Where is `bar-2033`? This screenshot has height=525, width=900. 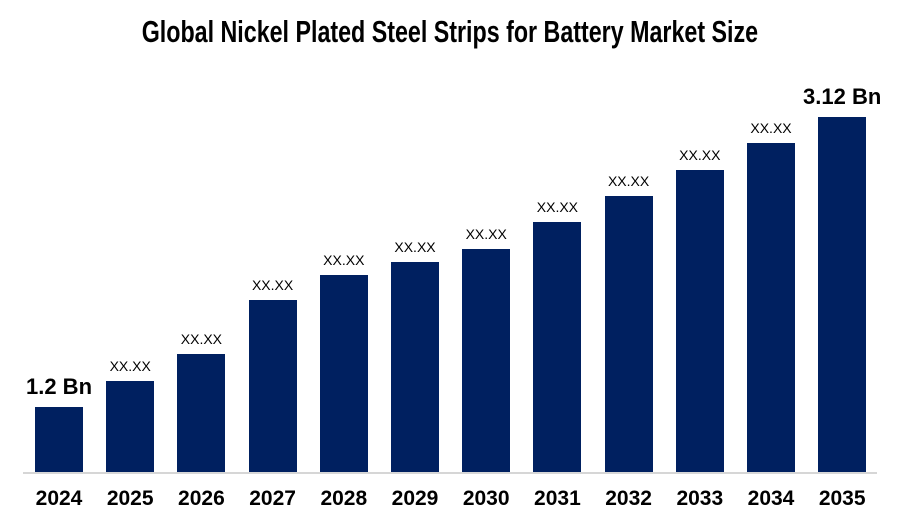
bar-2033 is located at coordinates (699, 321).